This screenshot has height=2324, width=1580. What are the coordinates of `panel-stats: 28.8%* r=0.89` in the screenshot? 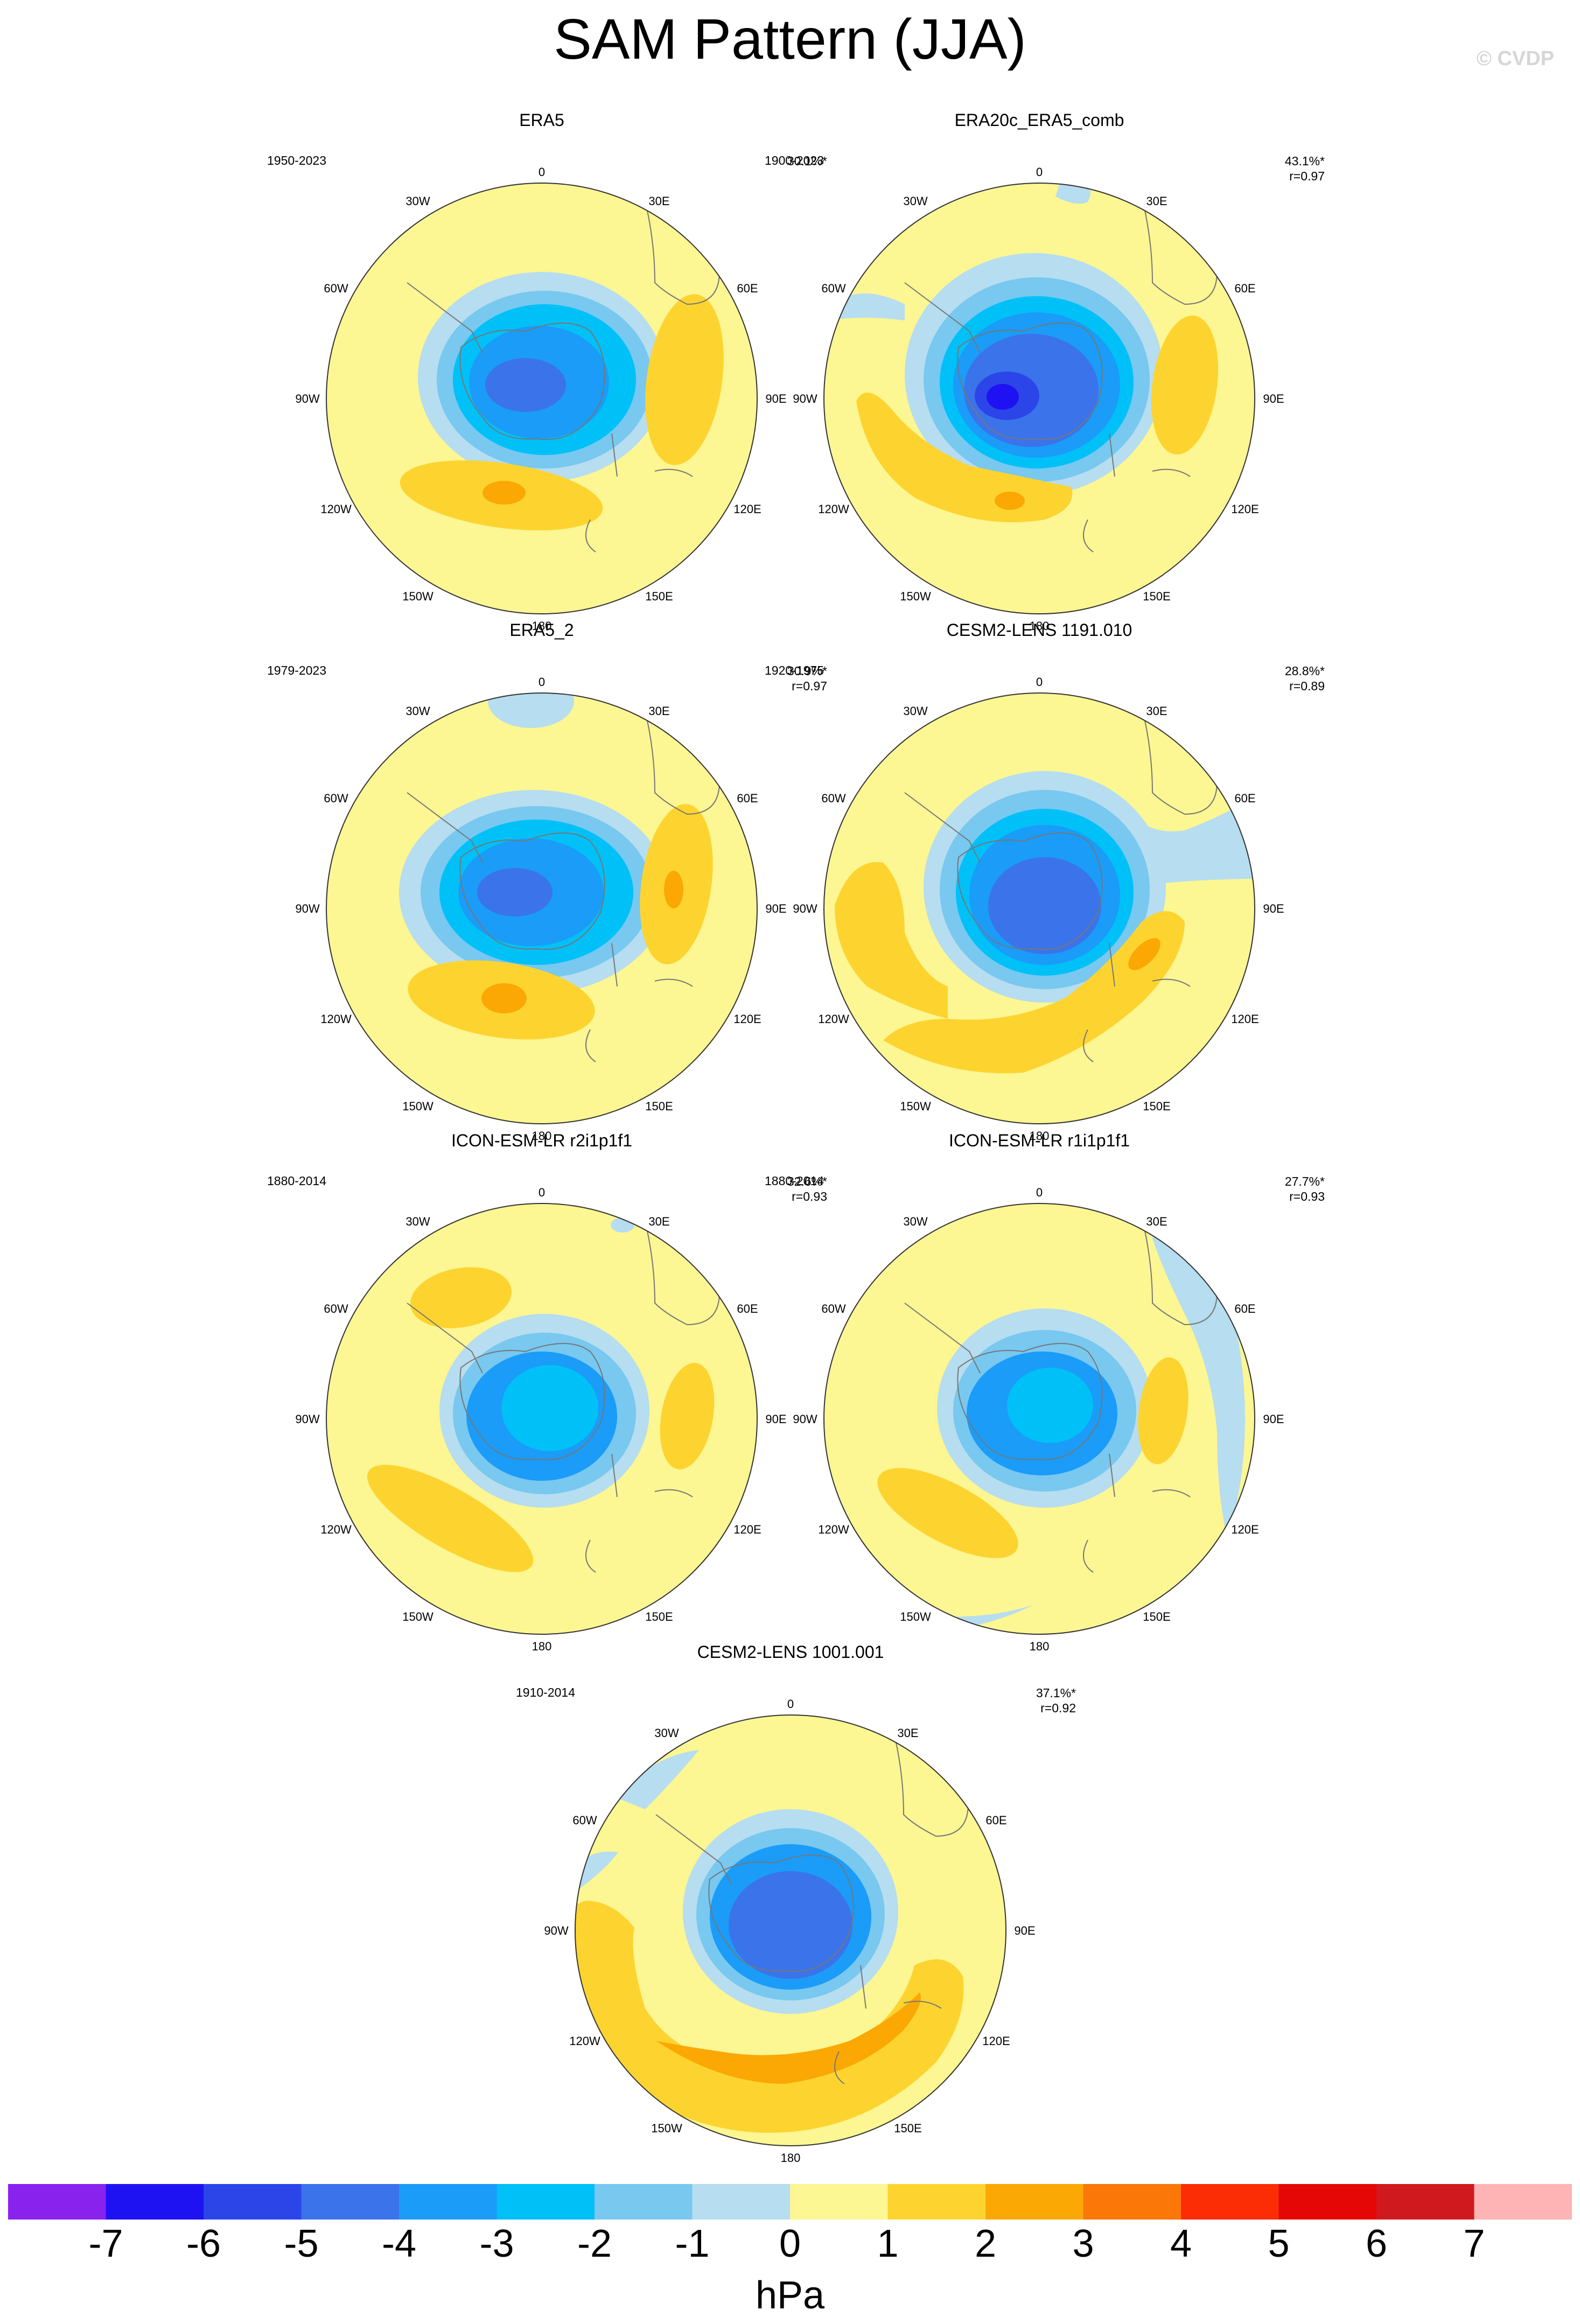 It's located at (1305, 678).